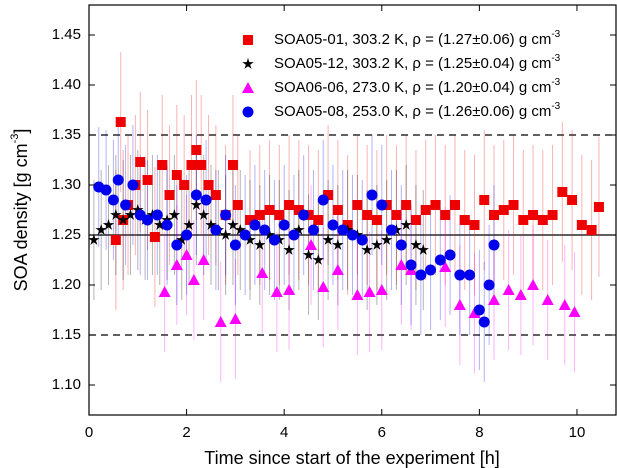 This screenshot has height=468, width=617. Describe the element at coordinates (66, 184) in the screenshot. I see `y-tick-label: 1.30` at that location.